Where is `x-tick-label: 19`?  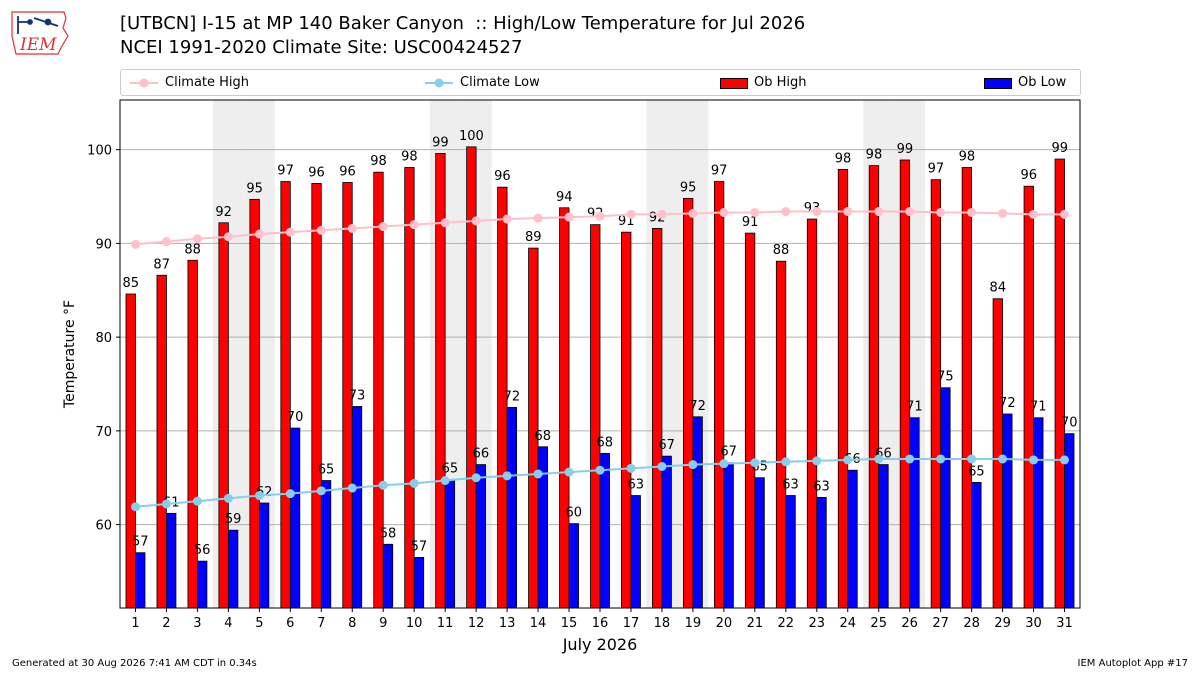
x-tick-label: 19 is located at coordinates (693, 623).